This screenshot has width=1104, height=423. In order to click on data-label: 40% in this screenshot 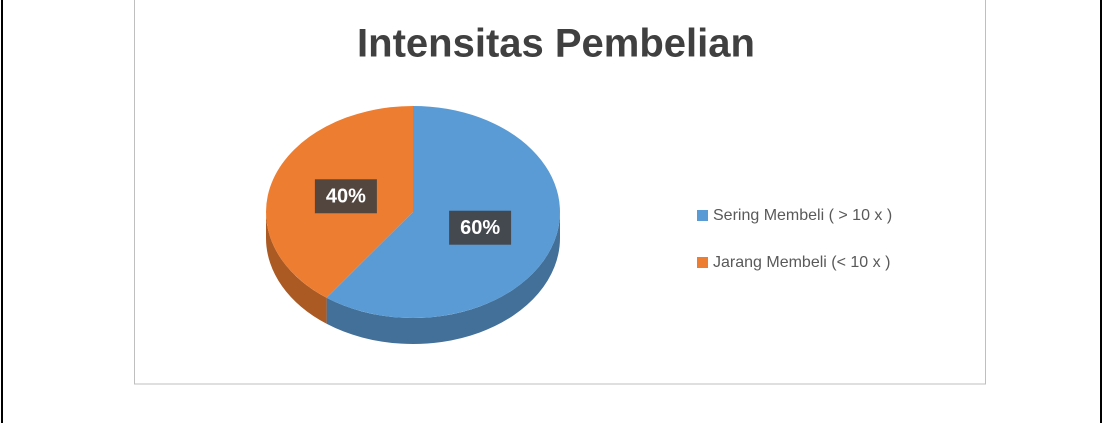, I will do `click(346, 197)`.